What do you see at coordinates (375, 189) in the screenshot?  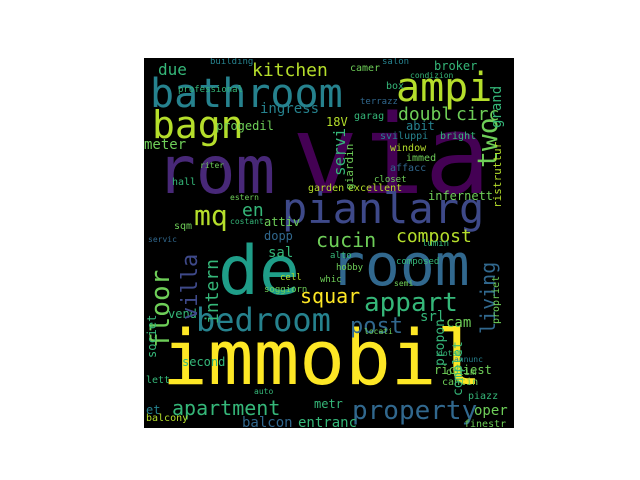 I see `word-excellent: excellent` at bounding box center [375, 189].